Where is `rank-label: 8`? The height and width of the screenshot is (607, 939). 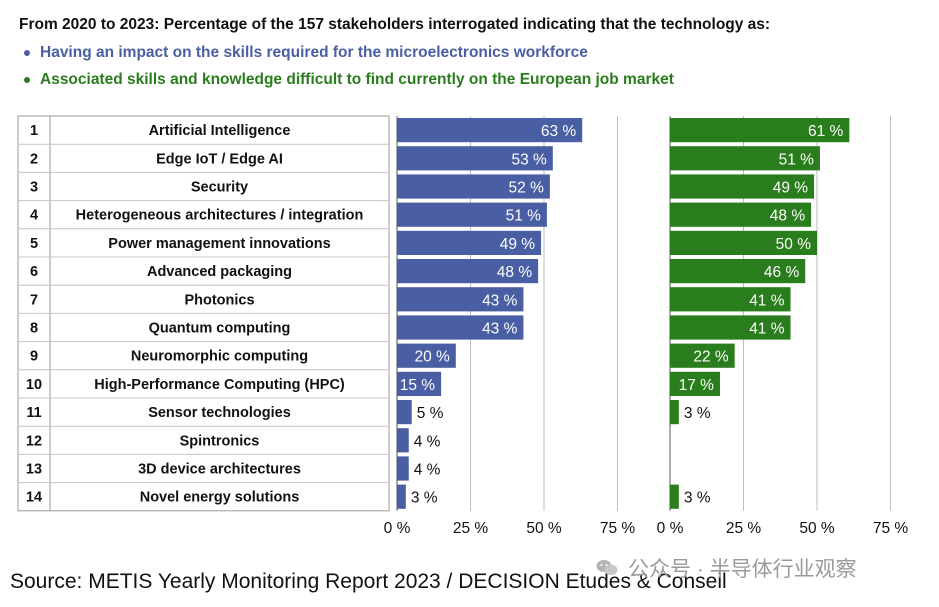 rank-label: 8 is located at coordinates (34, 329).